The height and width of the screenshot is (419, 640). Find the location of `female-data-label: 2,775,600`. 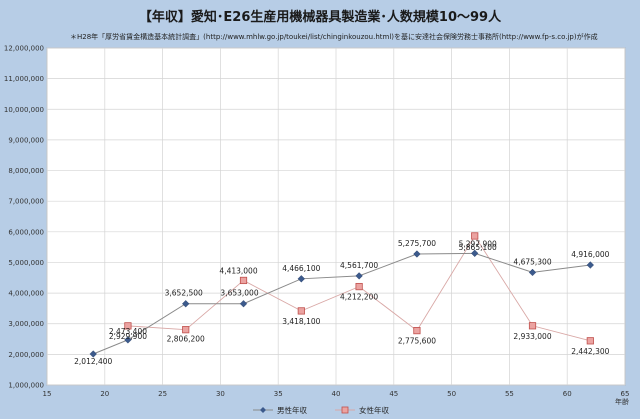

female-data-label: 2,775,600 is located at coordinates (417, 341).